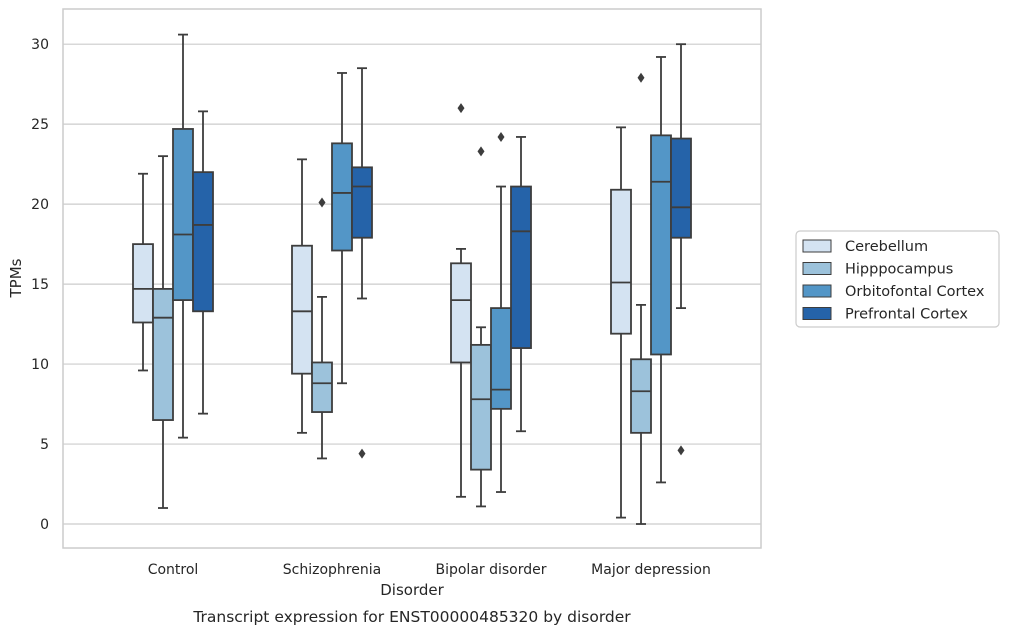  I want to click on x-tick-label: Schizophrenia, so click(332, 570).